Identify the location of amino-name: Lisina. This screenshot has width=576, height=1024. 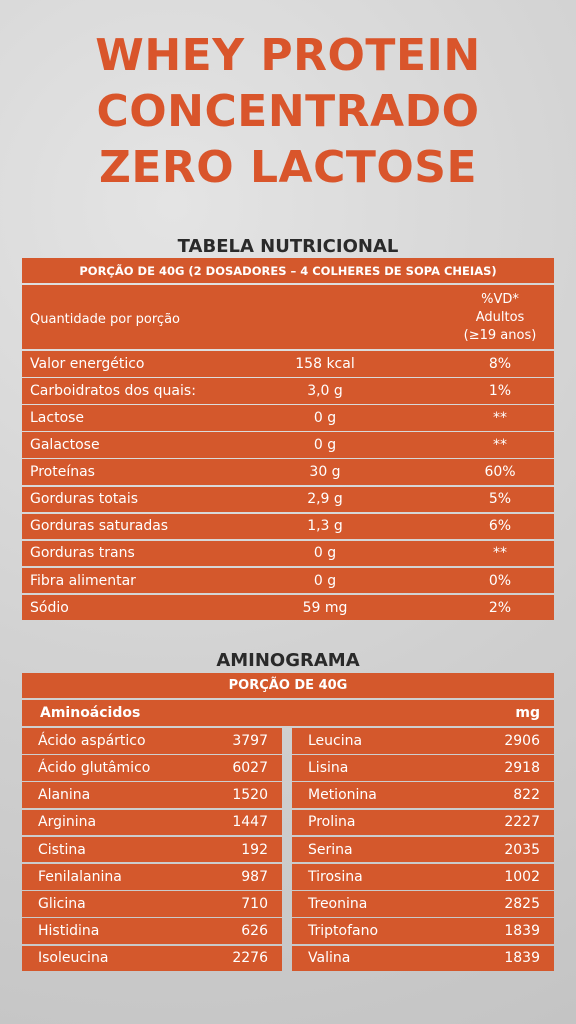
(328, 767).